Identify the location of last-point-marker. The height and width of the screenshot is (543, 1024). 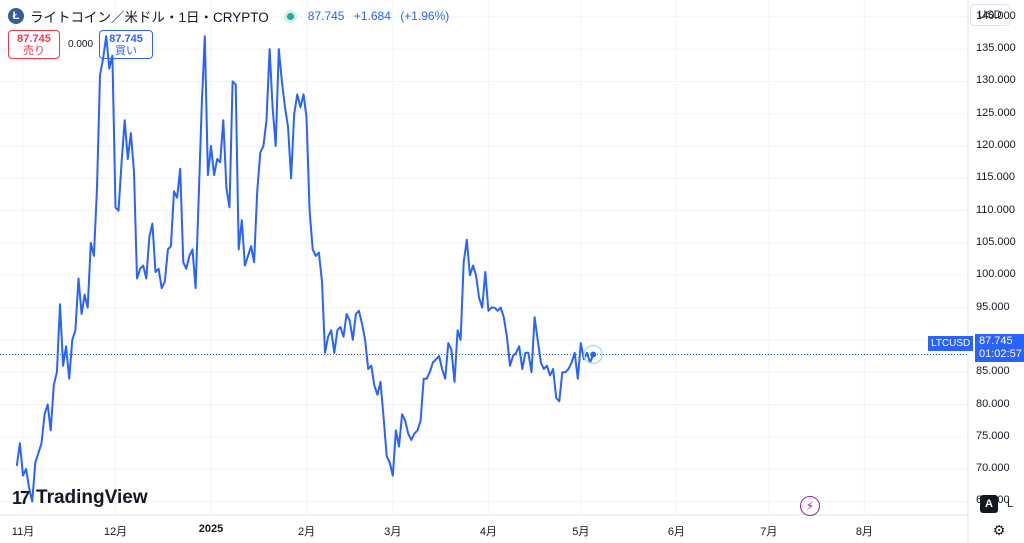
(593, 354).